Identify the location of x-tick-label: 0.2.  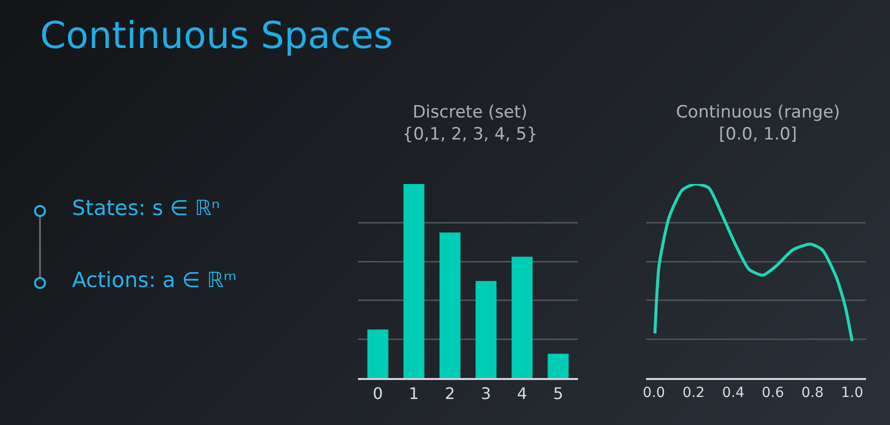
(693, 392).